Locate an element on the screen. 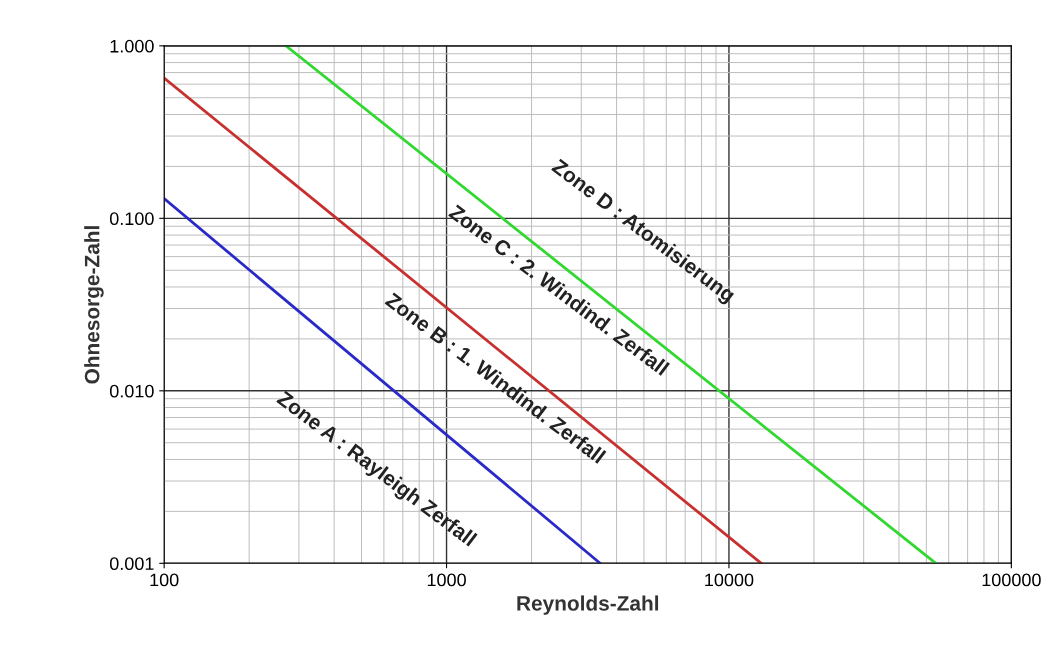 The image size is (1059, 655). x-tick-label: 100 is located at coordinates (164, 580).